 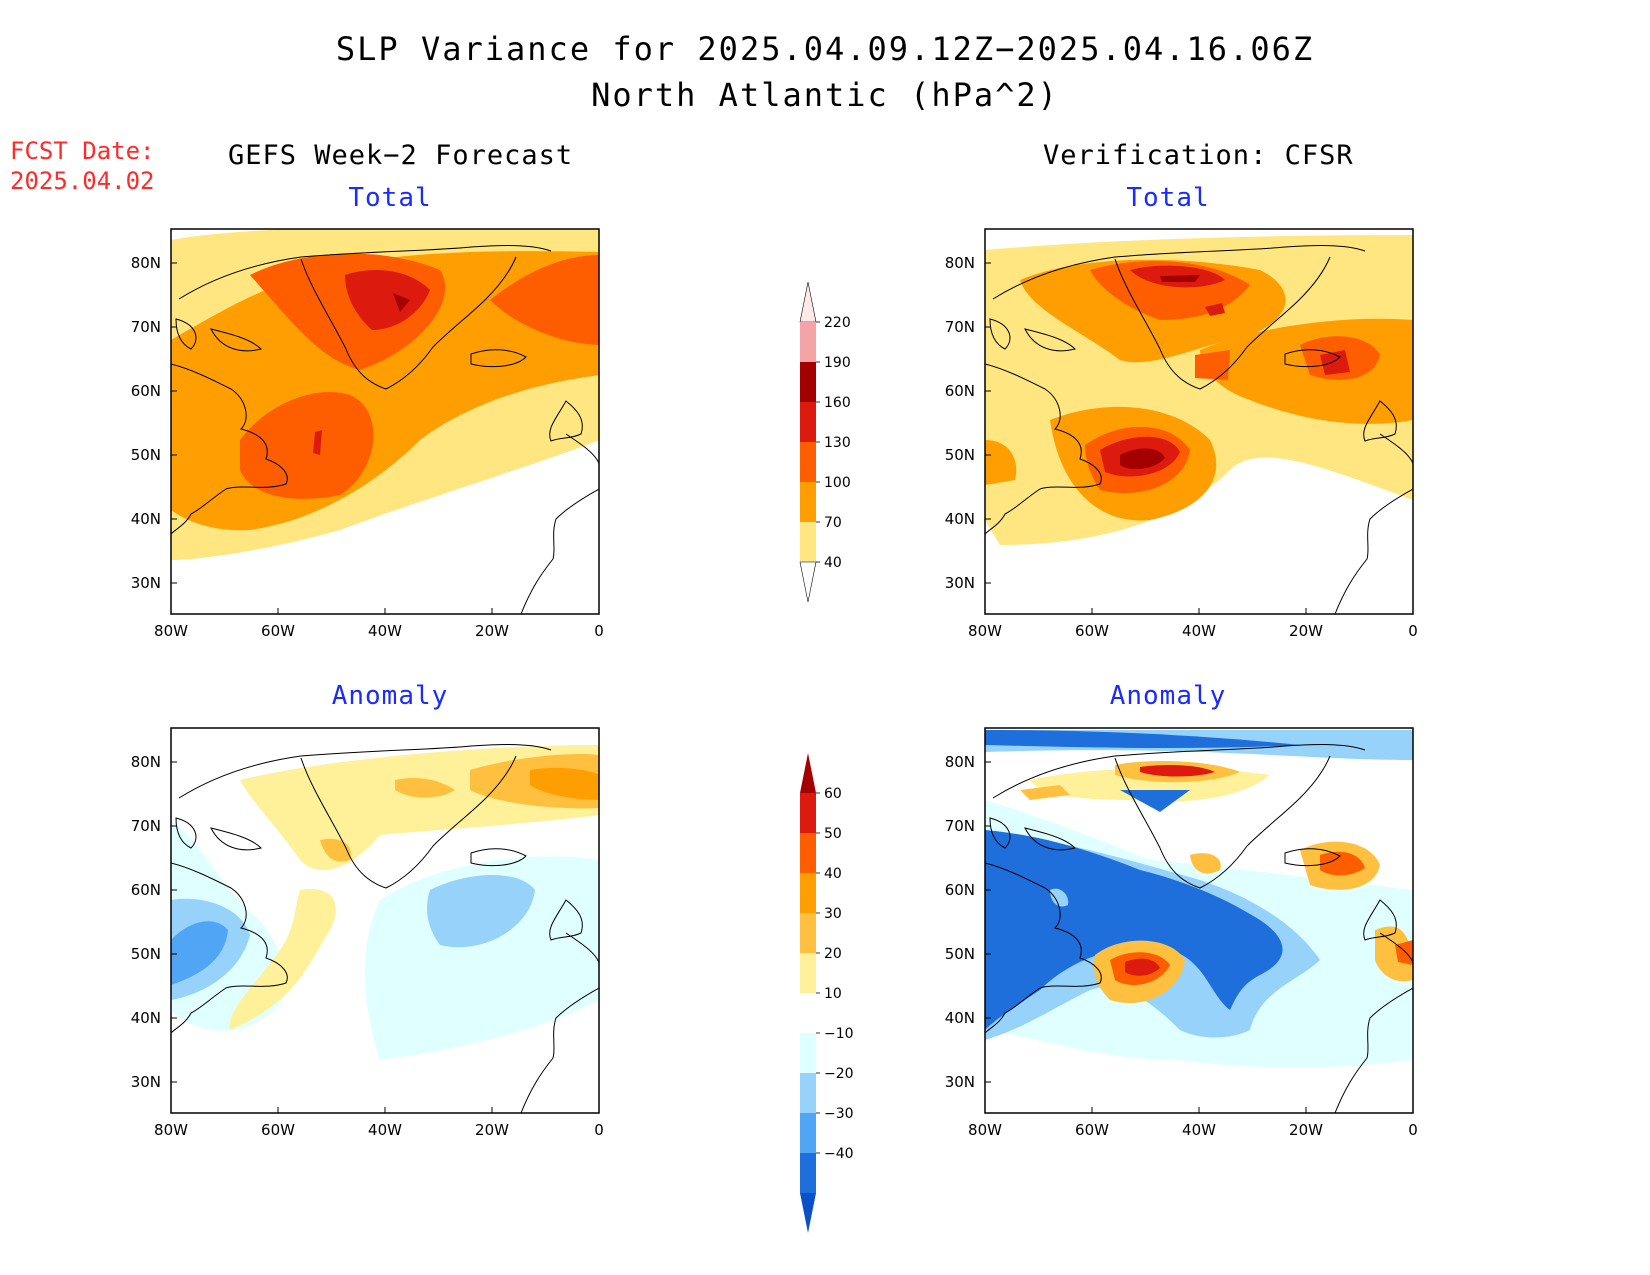 I want to click on colorbar-total-label: 220, so click(x=837, y=323).